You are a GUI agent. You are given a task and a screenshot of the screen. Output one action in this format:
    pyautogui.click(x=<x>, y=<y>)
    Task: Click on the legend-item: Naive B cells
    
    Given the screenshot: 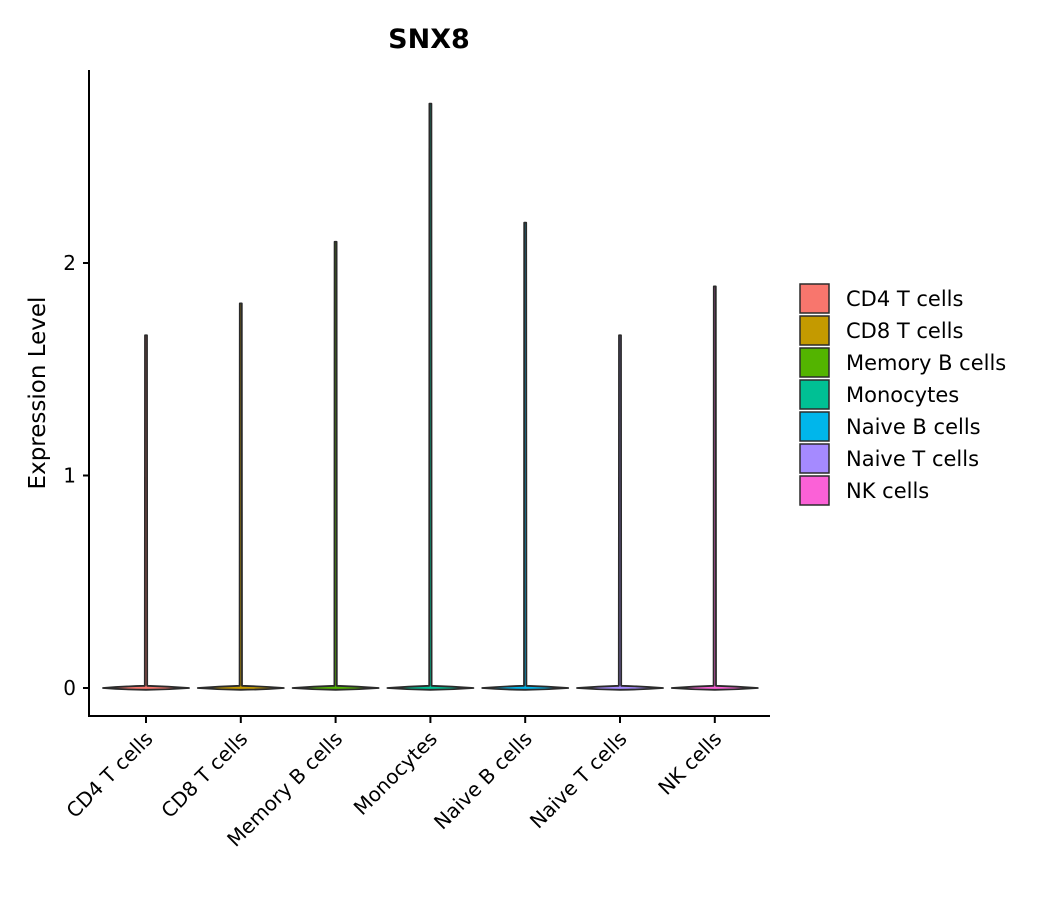 What is the action you would take?
    pyautogui.click(x=890, y=426)
    